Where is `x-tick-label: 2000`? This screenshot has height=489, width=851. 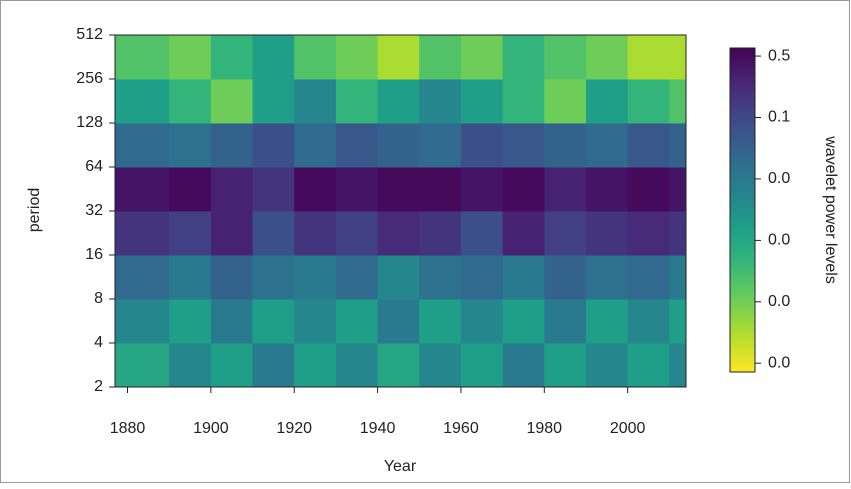
x-tick-label: 2000 is located at coordinates (628, 428).